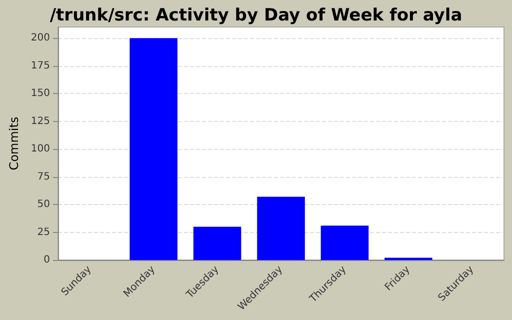 The height and width of the screenshot is (320, 512). Describe the element at coordinates (40, 38) in the screenshot. I see `y-tick-label: 200` at that location.